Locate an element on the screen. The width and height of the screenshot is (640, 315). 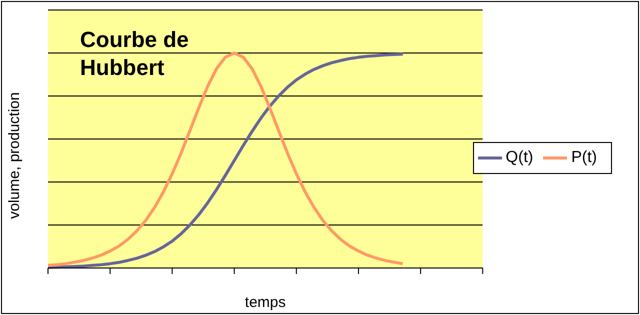
legend-label: P(t) is located at coordinates (584, 157).